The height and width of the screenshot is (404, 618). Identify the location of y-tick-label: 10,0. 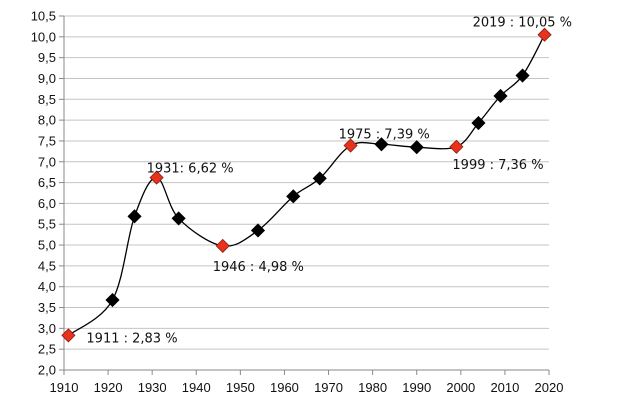
(43, 36).